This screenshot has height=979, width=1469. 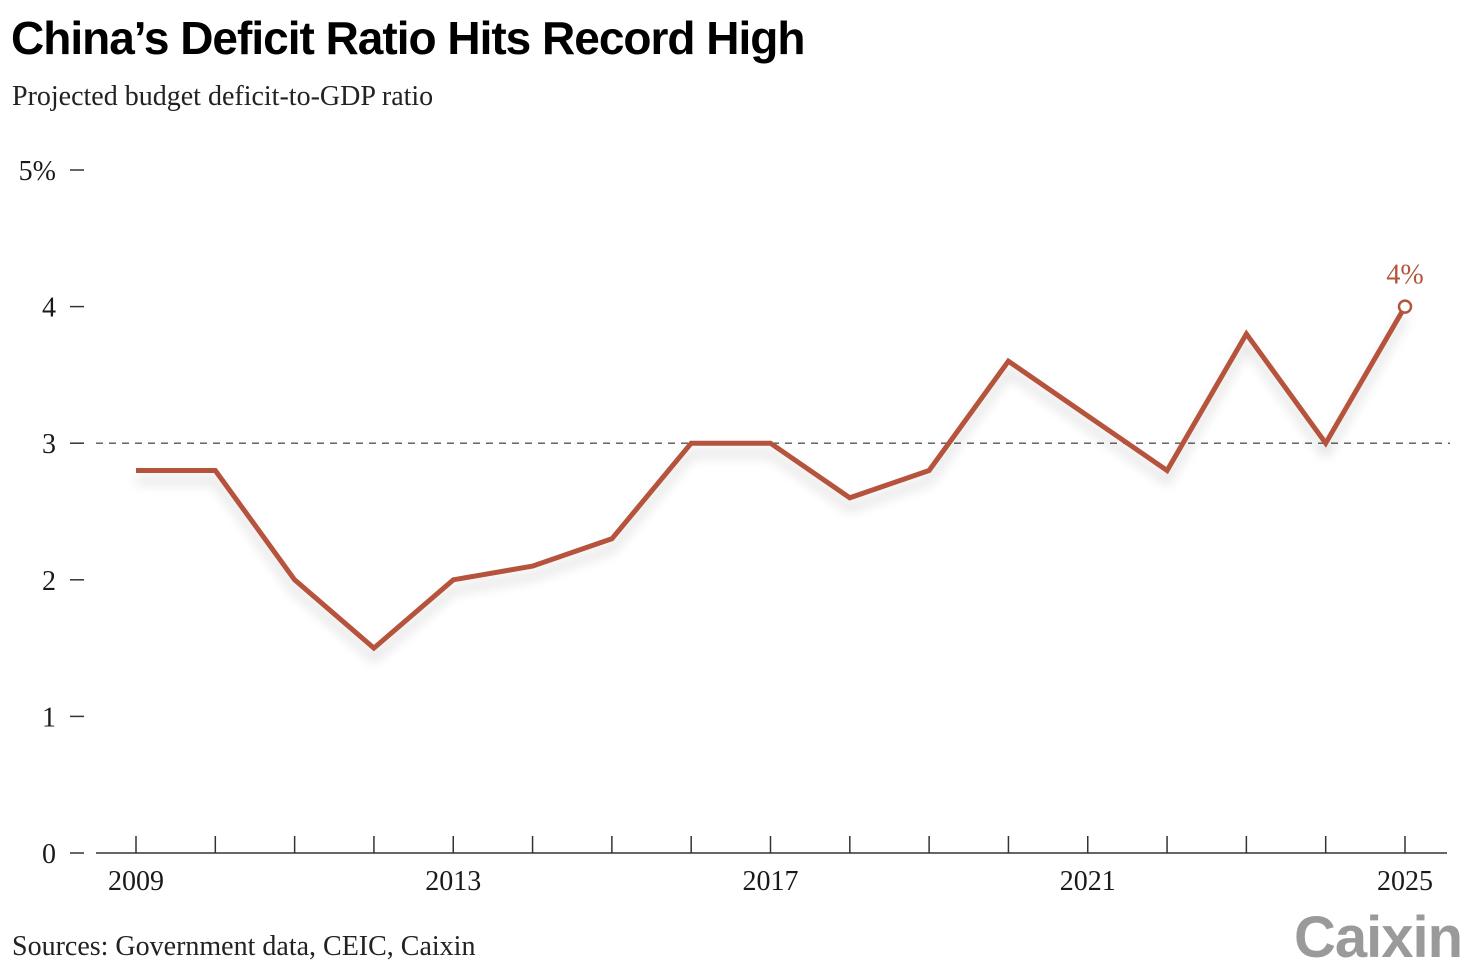 What do you see at coordinates (1405, 306) in the screenshot?
I see `end-point-marker` at bounding box center [1405, 306].